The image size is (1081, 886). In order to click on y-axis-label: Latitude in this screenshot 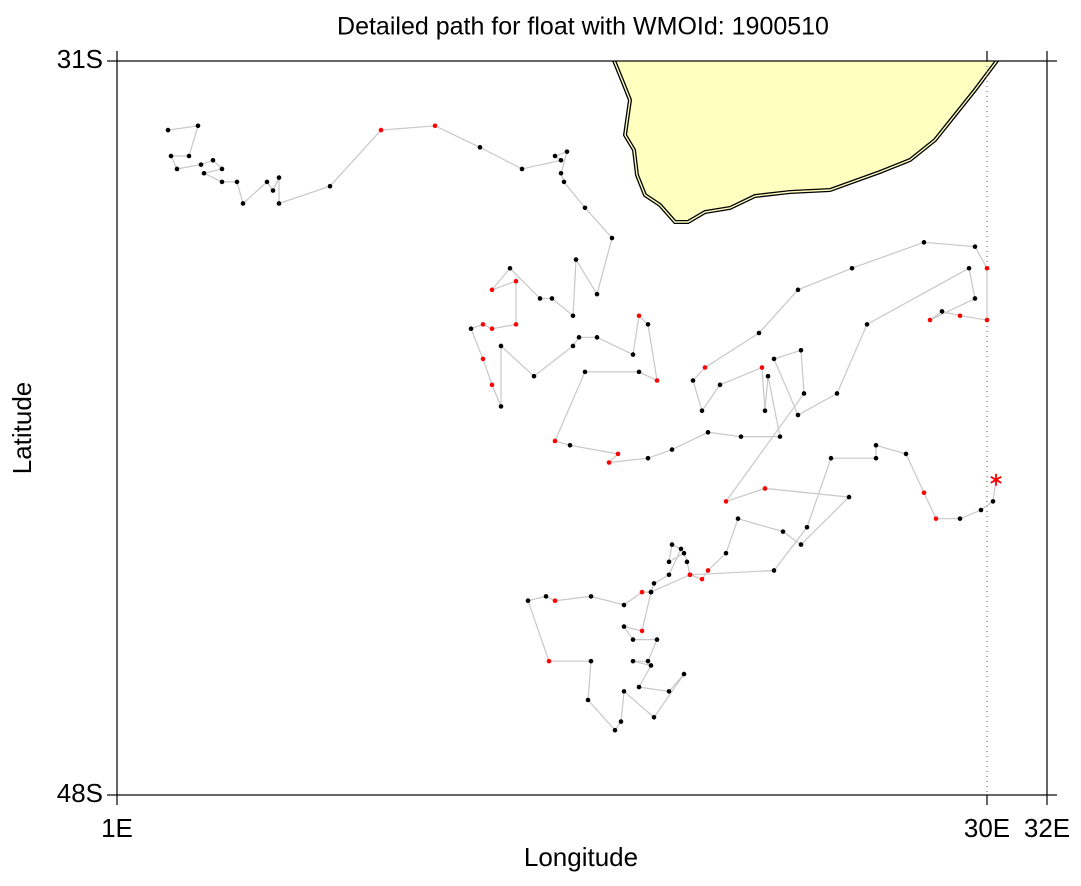, I will do `click(22, 428)`.